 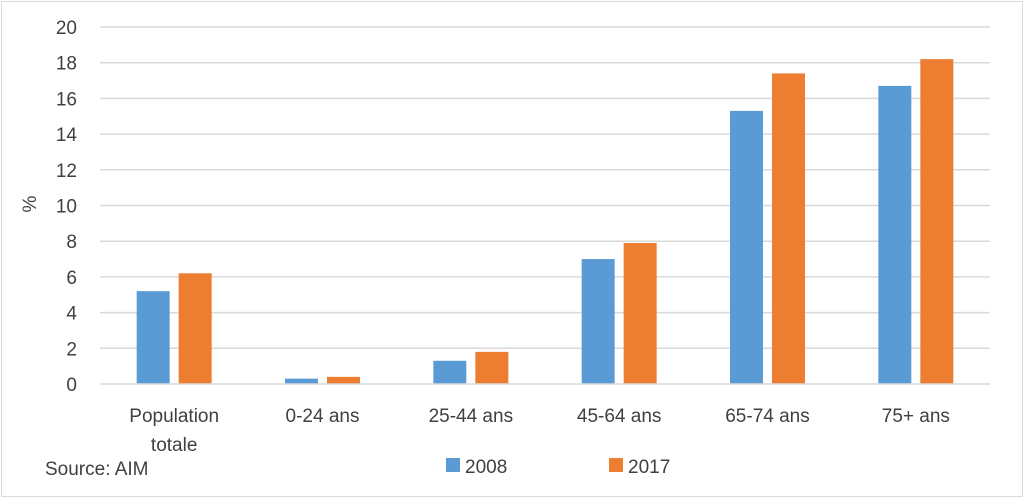 I want to click on source-note: Source: AIM, so click(x=97, y=469).